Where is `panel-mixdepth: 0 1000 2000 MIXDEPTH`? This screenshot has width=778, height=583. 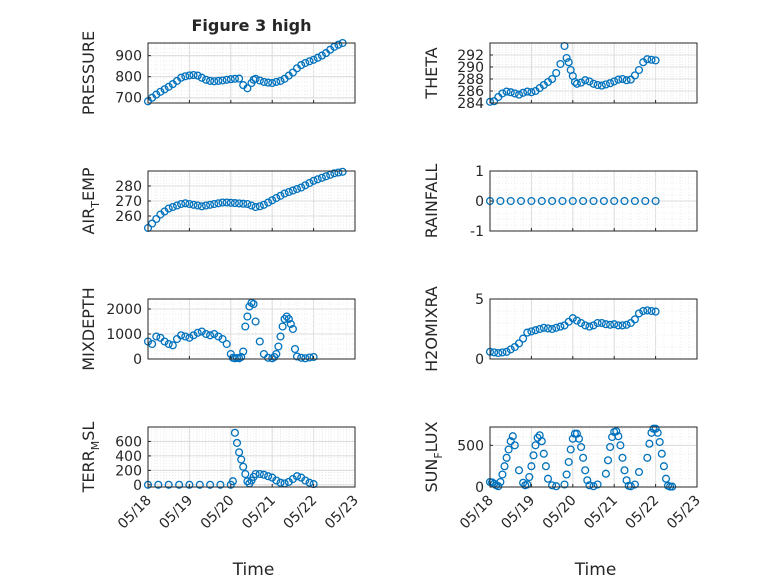 panel-mixdepth: 0 1000 2000 MIXDEPTH is located at coordinates (217, 329).